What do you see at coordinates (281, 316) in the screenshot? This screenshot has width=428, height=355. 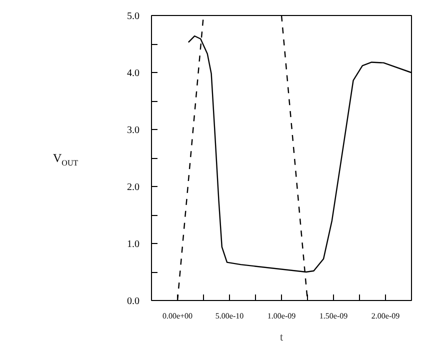 I see `x-tick-label: 1.00e-09` at bounding box center [281, 316].